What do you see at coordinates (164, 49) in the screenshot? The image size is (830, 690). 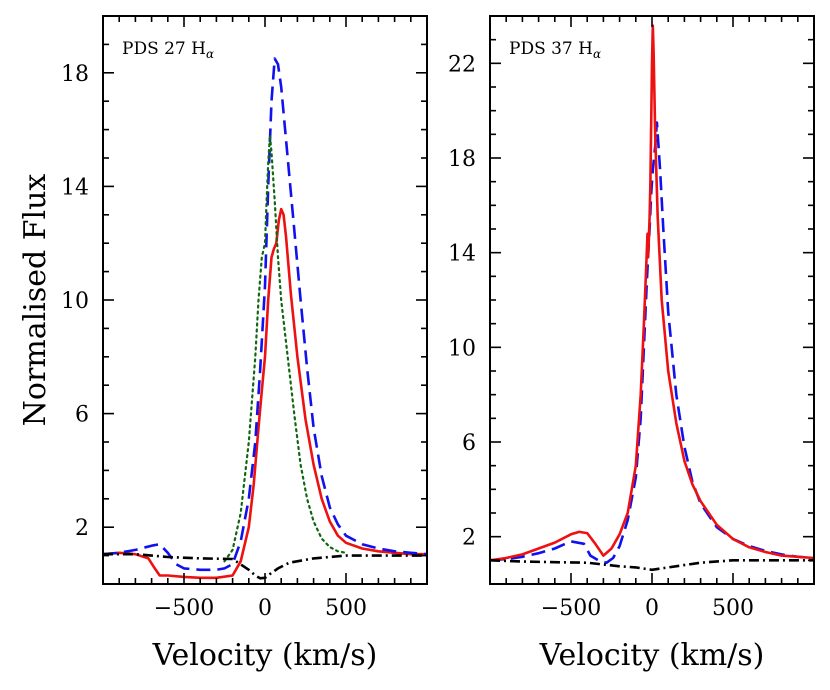 I see `panel-label-main: PDS 27 H` at bounding box center [164, 49].